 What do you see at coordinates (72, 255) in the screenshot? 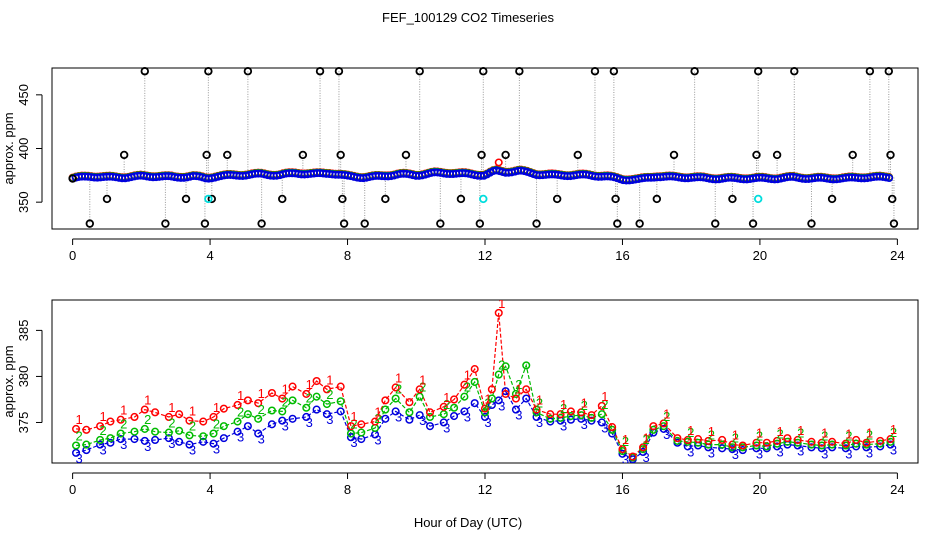
I see `x-tick-label: 0` at bounding box center [72, 255].